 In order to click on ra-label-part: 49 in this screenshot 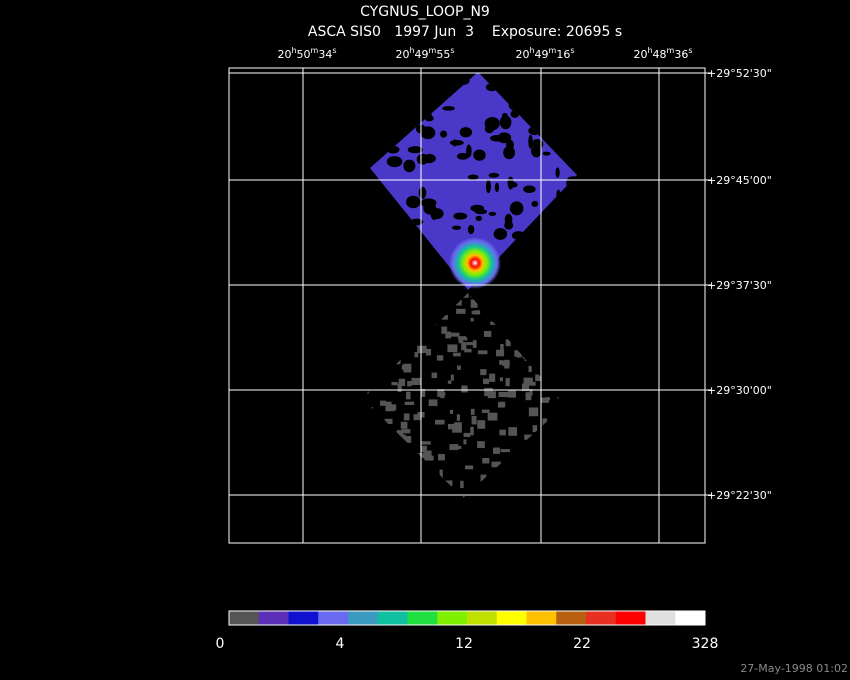, I will do `click(542, 54)`.